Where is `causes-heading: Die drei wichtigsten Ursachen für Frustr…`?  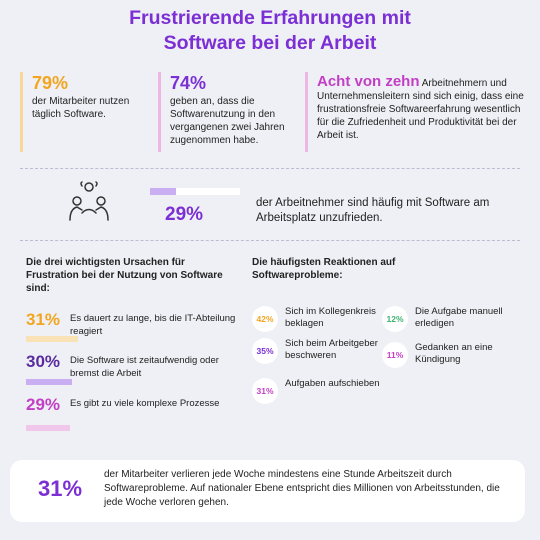 causes-heading: Die drei wichtigsten Ursachen für Frustr… is located at coordinates (124, 275).